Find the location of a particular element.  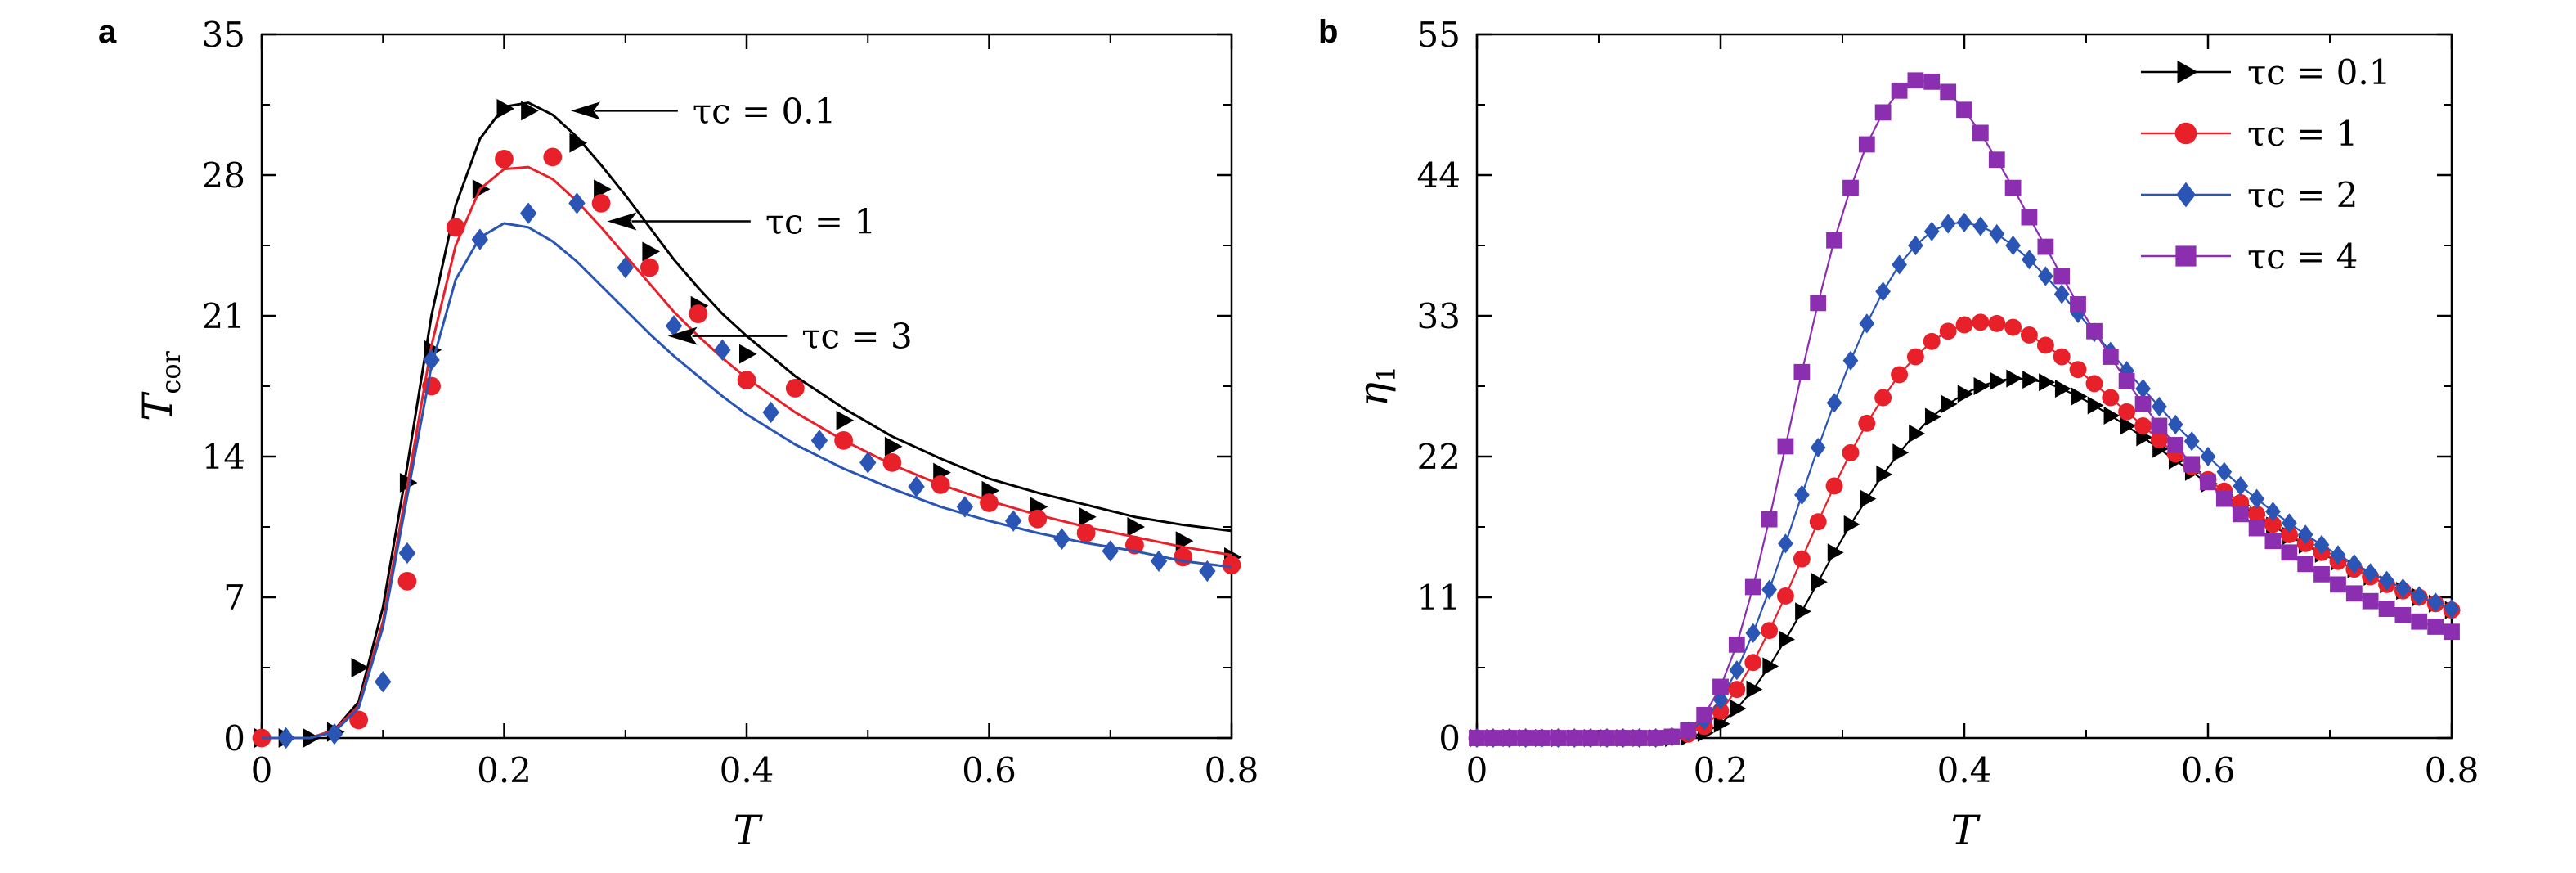

panel-b-y-tick-label: 55 is located at coordinates (1439, 35).